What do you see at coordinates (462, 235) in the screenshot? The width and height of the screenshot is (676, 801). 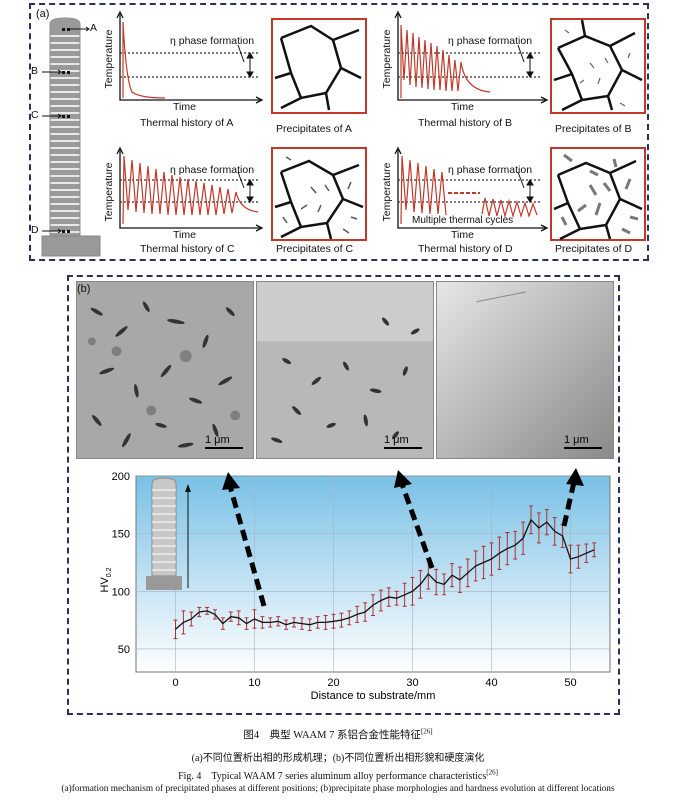 I see `time-label-d: Time` at bounding box center [462, 235].